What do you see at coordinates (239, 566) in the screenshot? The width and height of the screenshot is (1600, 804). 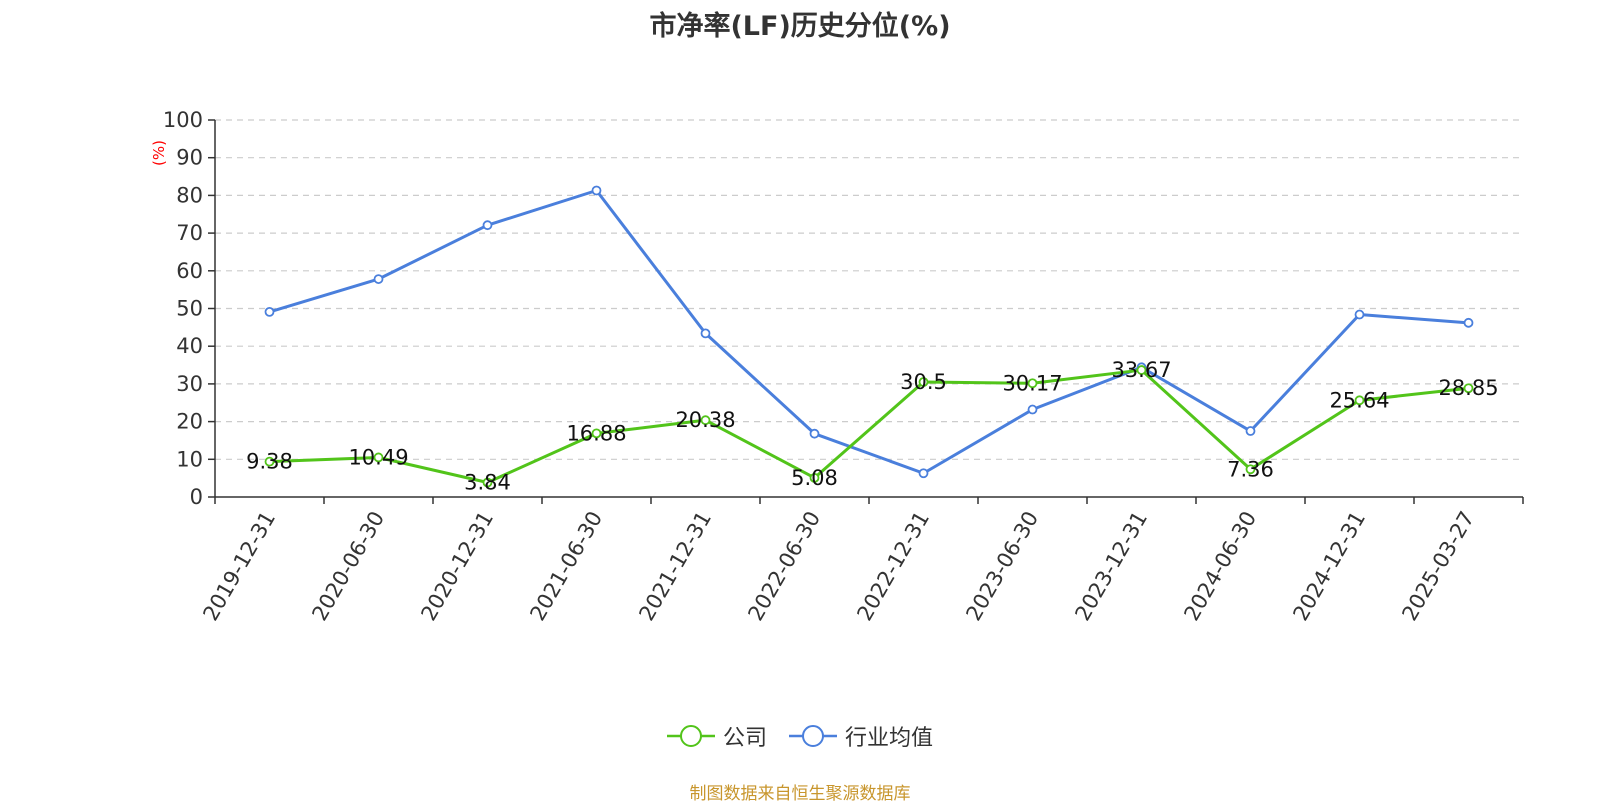 I see `x-tick-label: 2019-12-31` at bounding box center [239, 566].